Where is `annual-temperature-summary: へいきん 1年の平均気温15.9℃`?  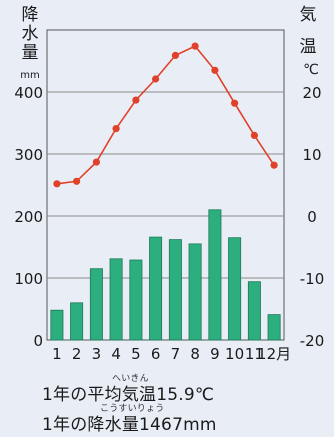
annual-temperature-summary: へいきん 1年の平均気温15.9℃ is located at coordinates (128, 389).